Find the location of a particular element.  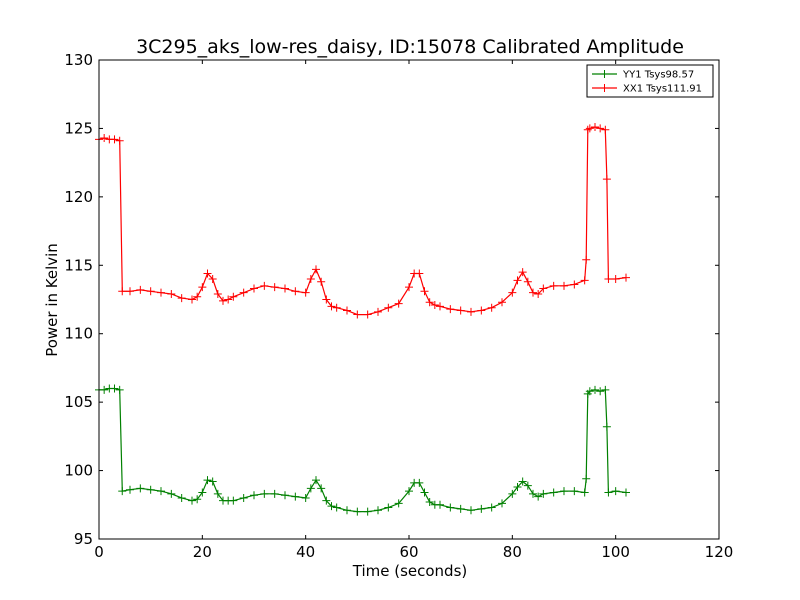

legend-box is located at coordinates (650, 81).